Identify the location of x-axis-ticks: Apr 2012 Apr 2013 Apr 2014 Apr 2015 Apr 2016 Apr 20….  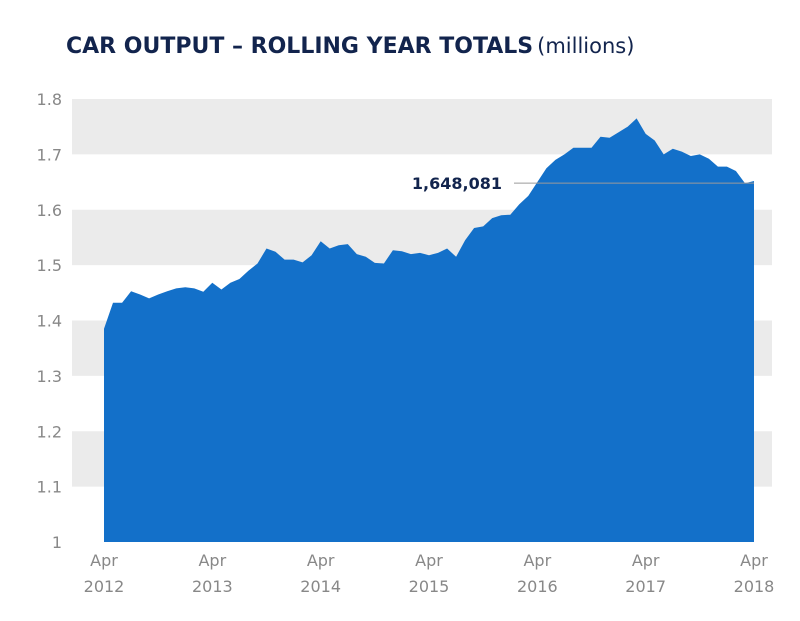
(429, 573).